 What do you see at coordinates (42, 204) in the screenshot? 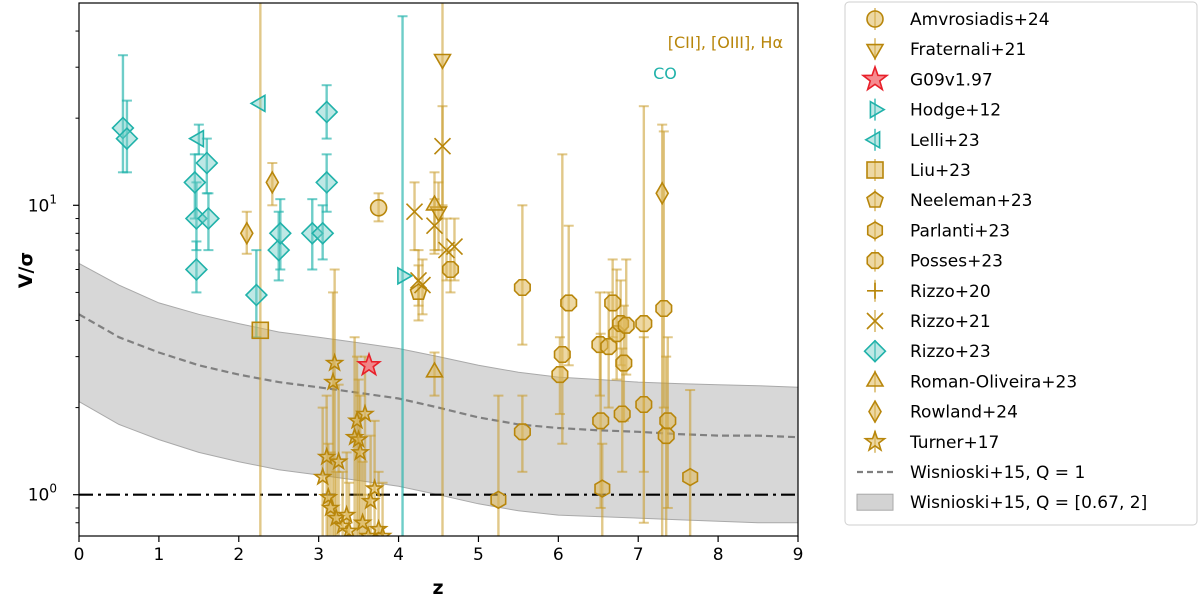
I see `y-tick-label-10: 10¹` at bounding box center [42, 204].